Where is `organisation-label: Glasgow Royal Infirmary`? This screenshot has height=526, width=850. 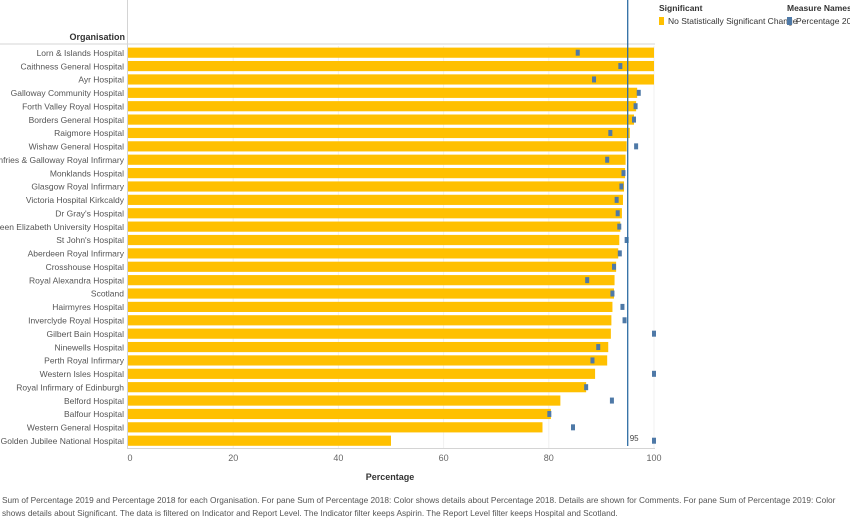 organisation-label: Glasgow Royal Infirmary is located at coordinates (77, 187).